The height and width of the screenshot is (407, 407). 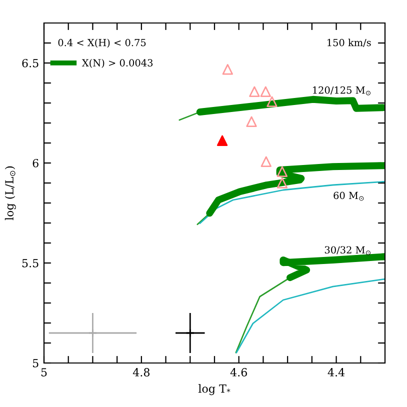 I want to click on annotation: 30/32 M$_{⊙}$, so click(x=347, y=251).